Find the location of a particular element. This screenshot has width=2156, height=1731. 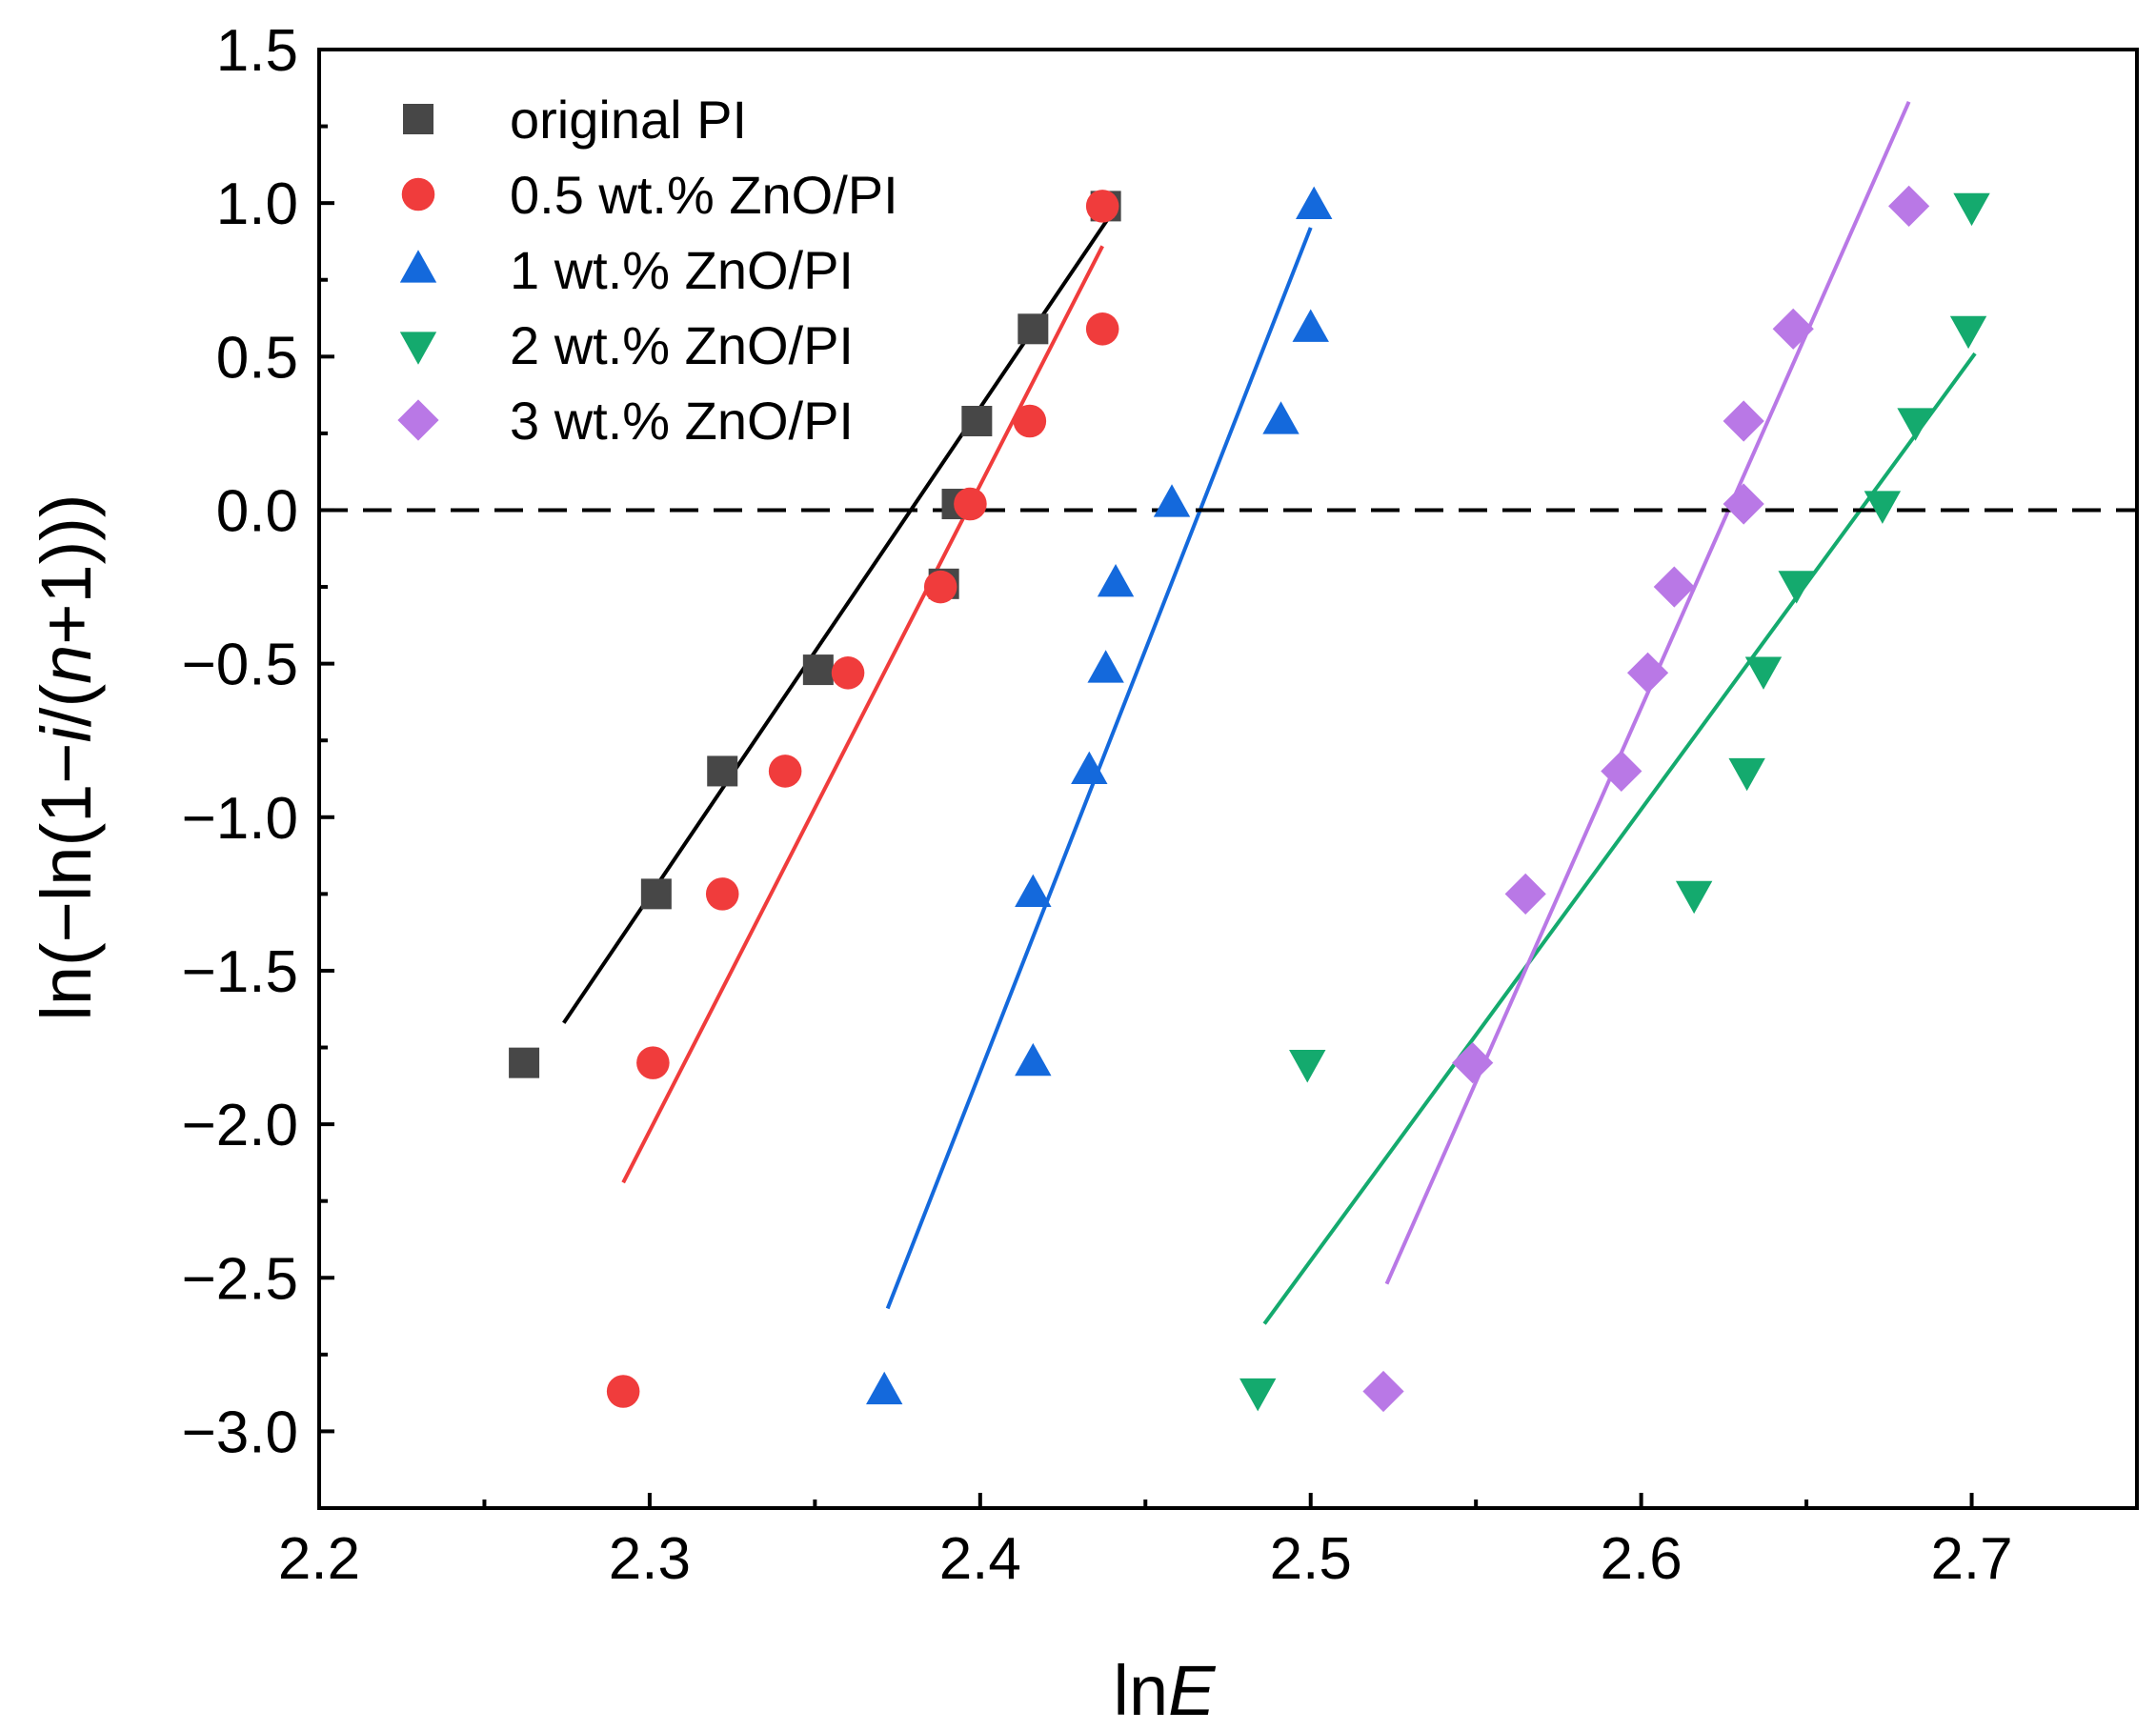

series-2-fit-line is located at coordinates (863, 714).